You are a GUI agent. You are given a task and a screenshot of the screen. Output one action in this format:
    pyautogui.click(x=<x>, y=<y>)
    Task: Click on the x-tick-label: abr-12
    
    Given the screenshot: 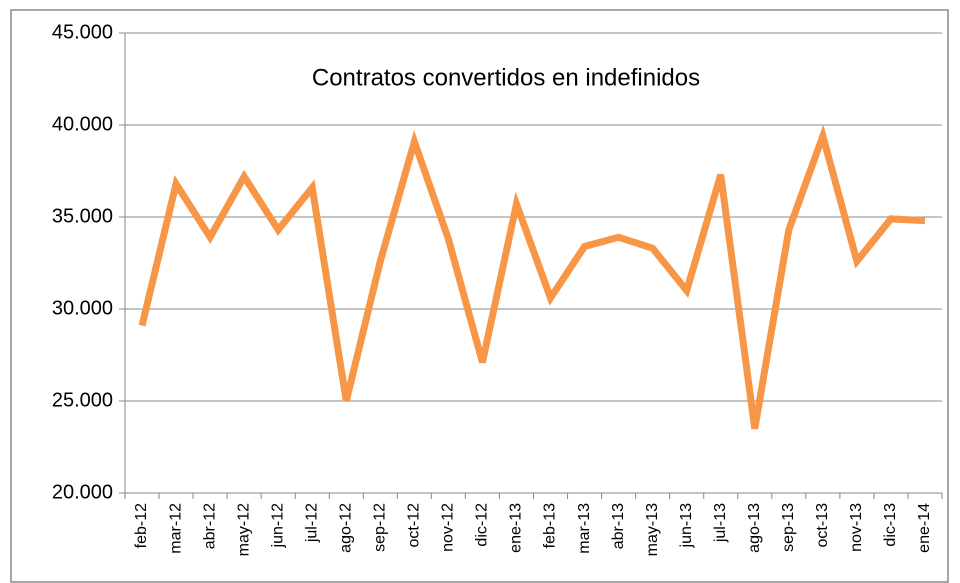 What is the action you would take?
    pyautogui.click(x=209, y=526)
    